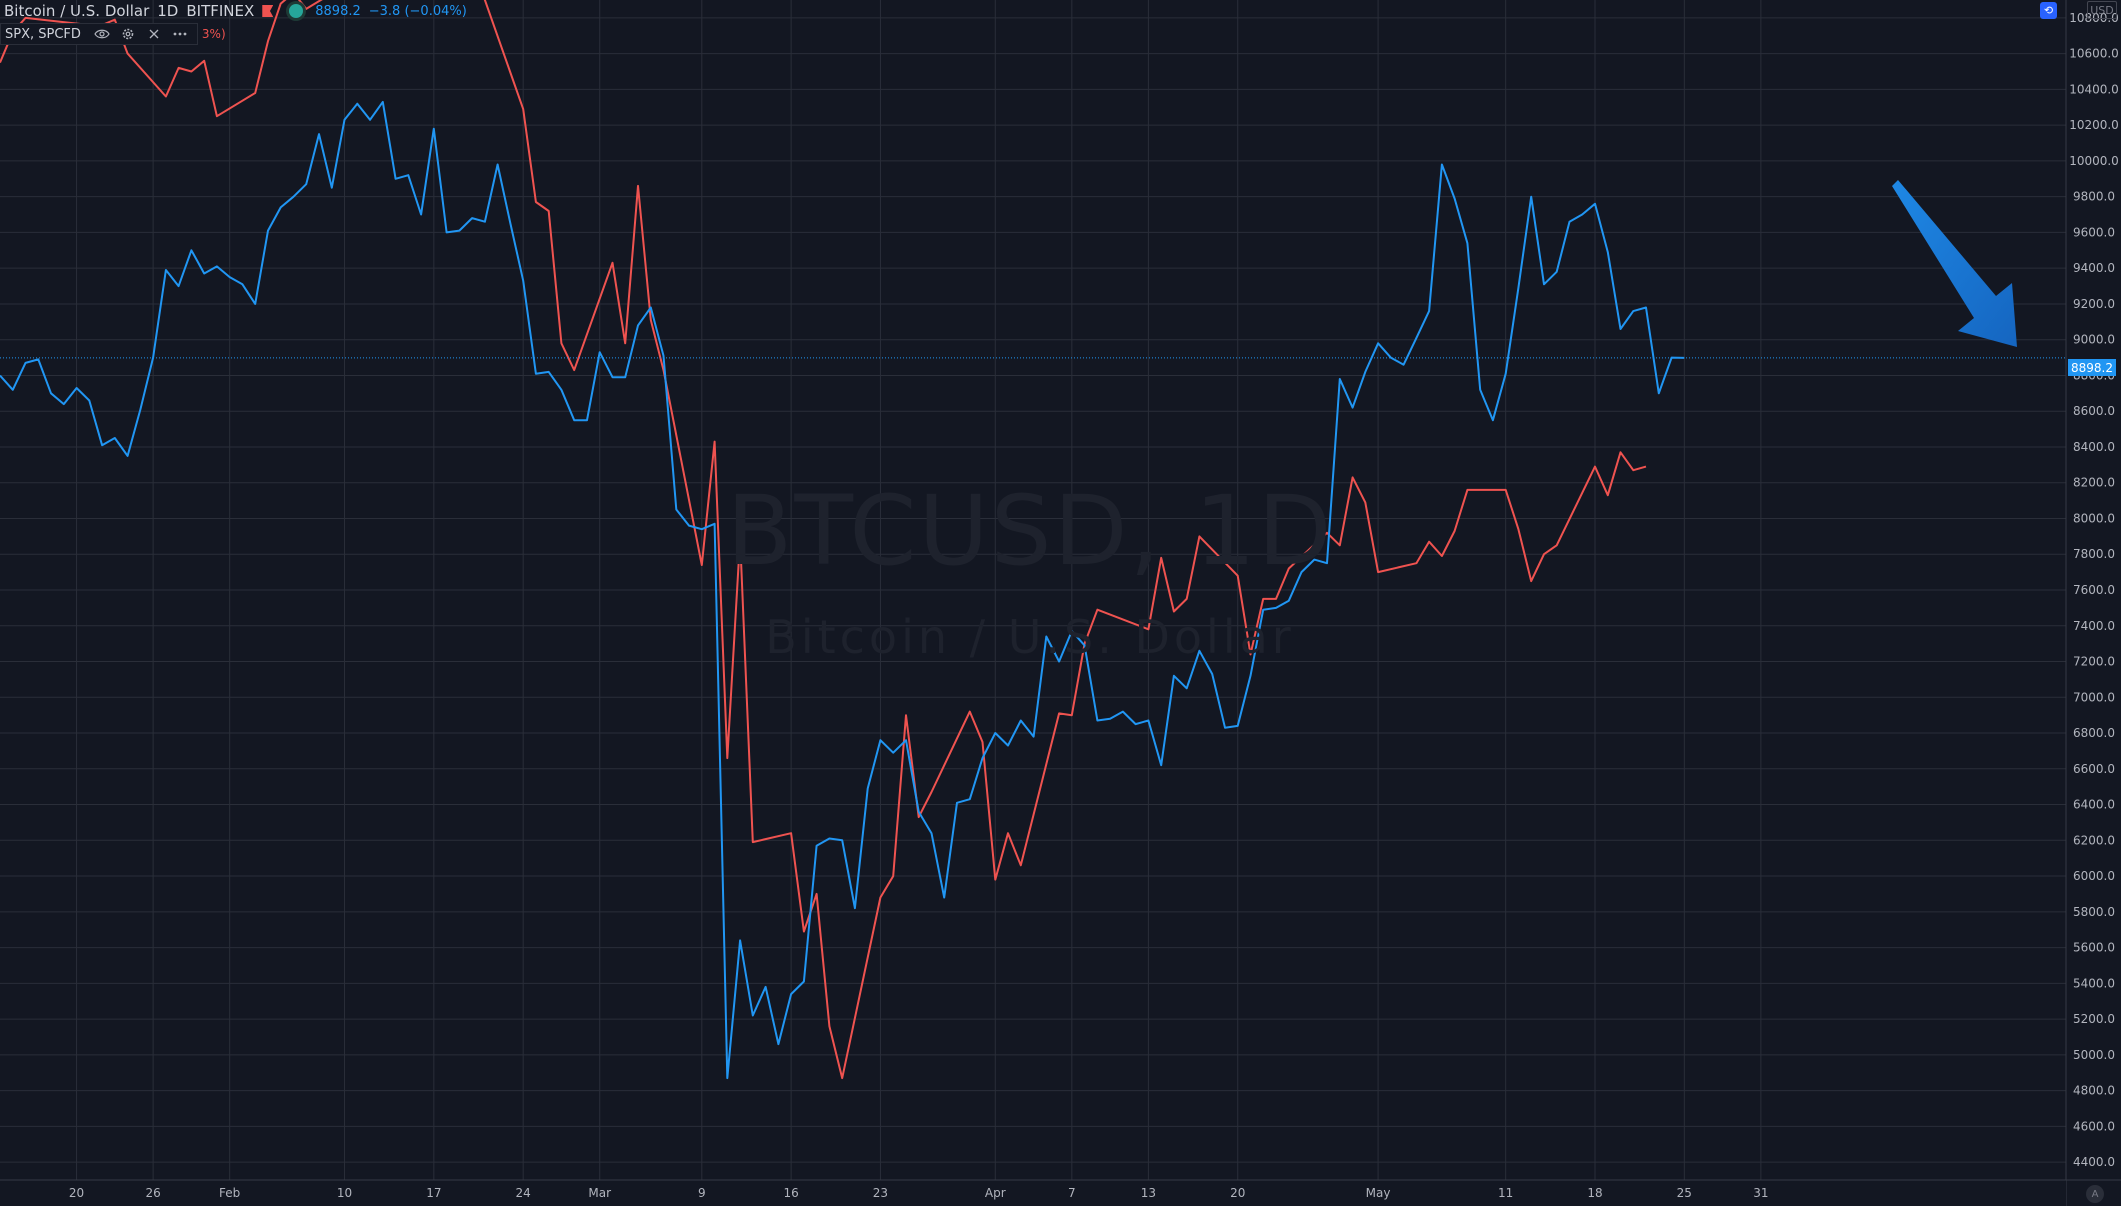  I want to click on x-tick-label: 17, so click(433, 1193).